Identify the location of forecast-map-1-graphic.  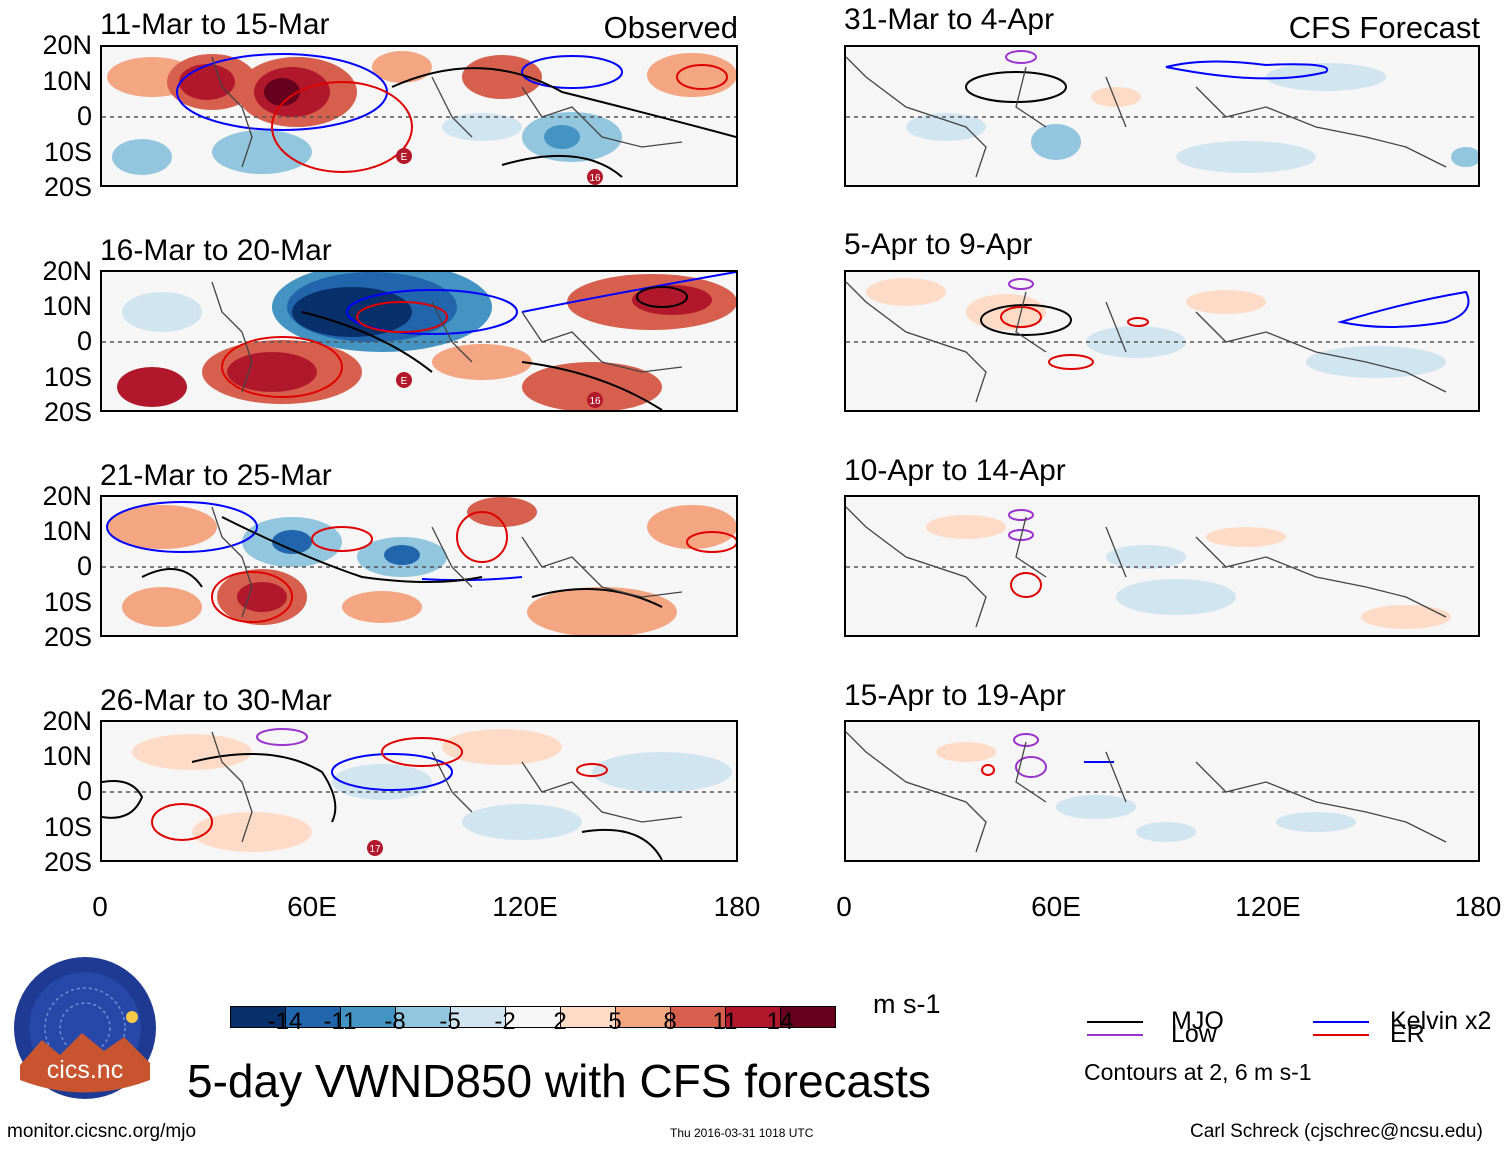
(1162, 114).